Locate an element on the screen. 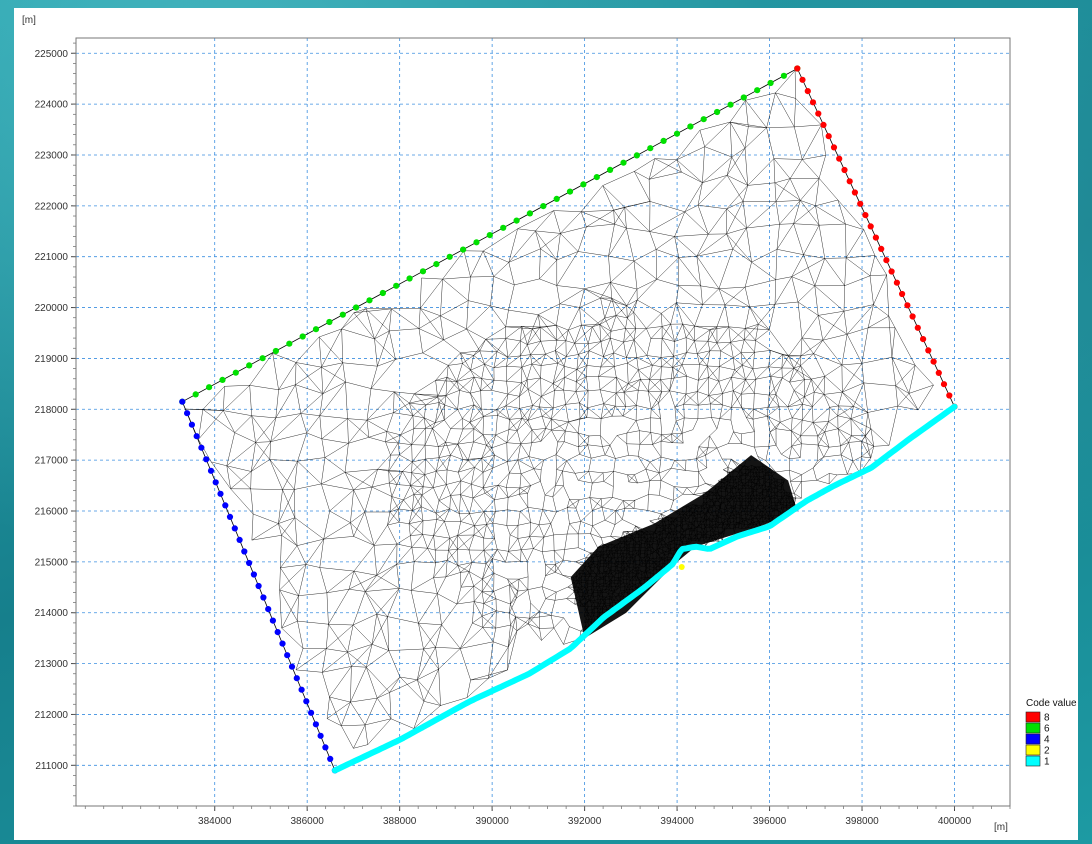 The width and height of the screenshot is (1092, 844). y-tick-label: 217000 is located at coordinates (52, 461).